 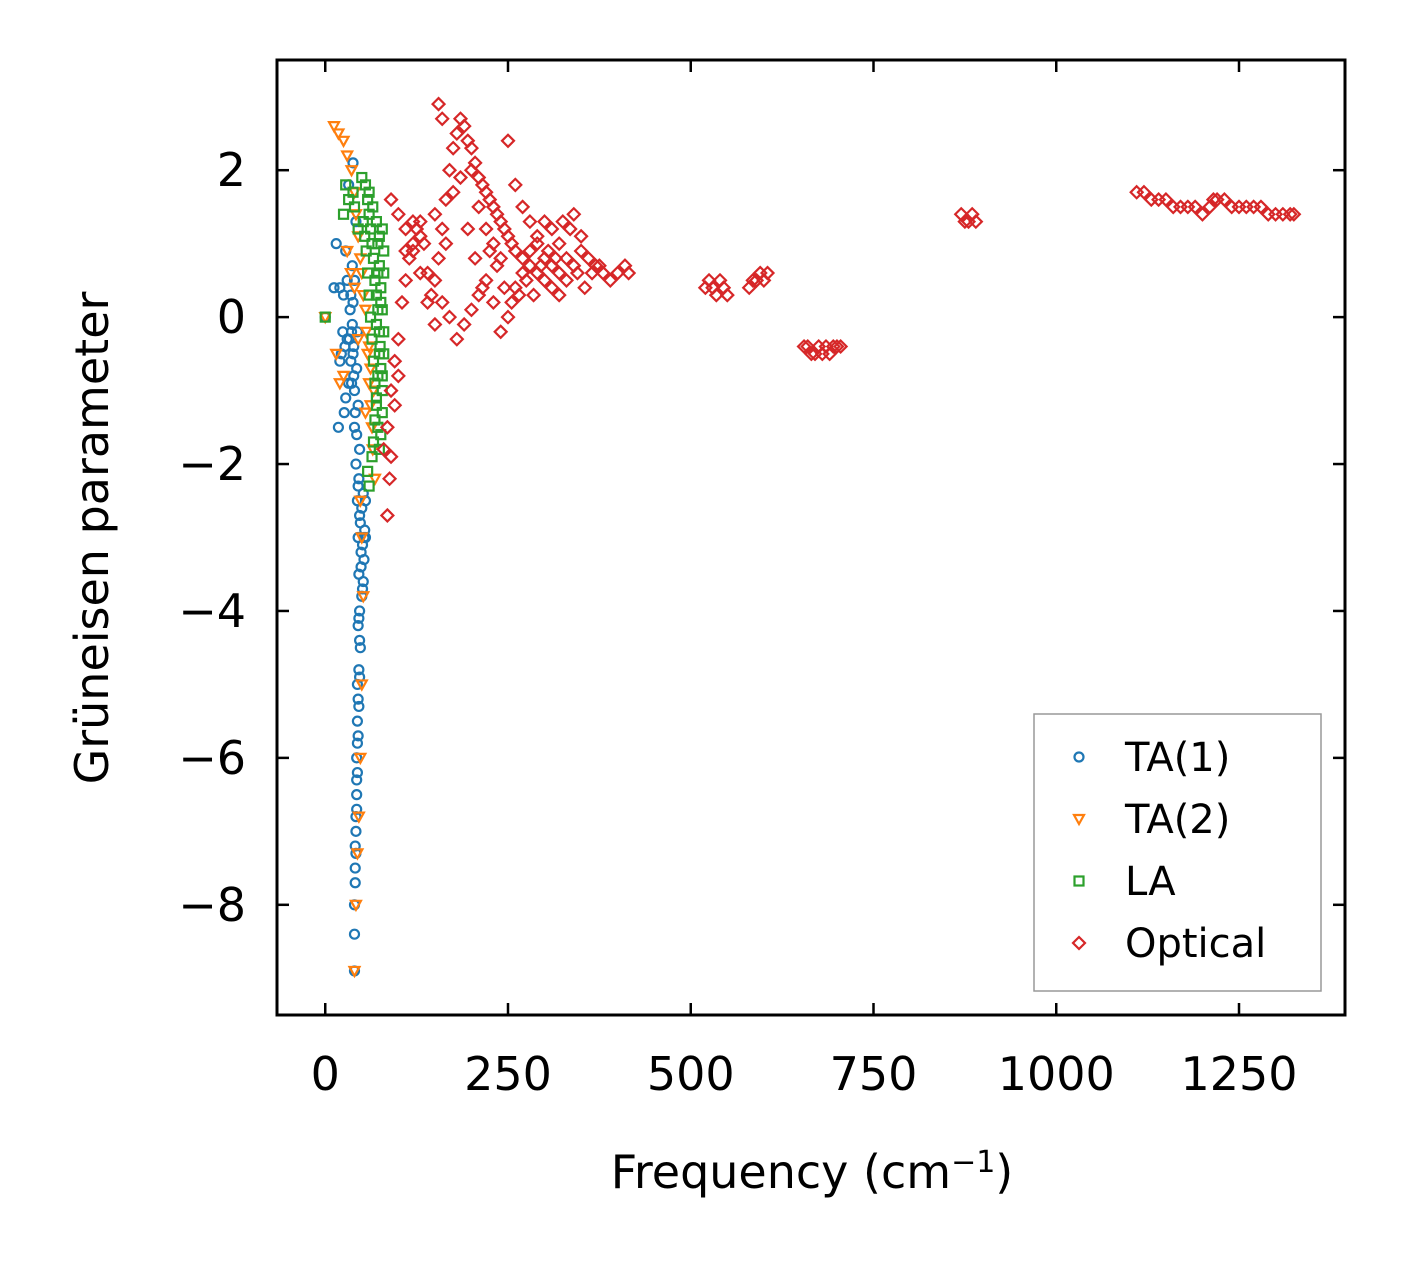 What do you see at coordinates (812, 1172) in the screenshot?
I see `x-axis-label: Frequency (cm−1)` at bounding box center [812, 1172].